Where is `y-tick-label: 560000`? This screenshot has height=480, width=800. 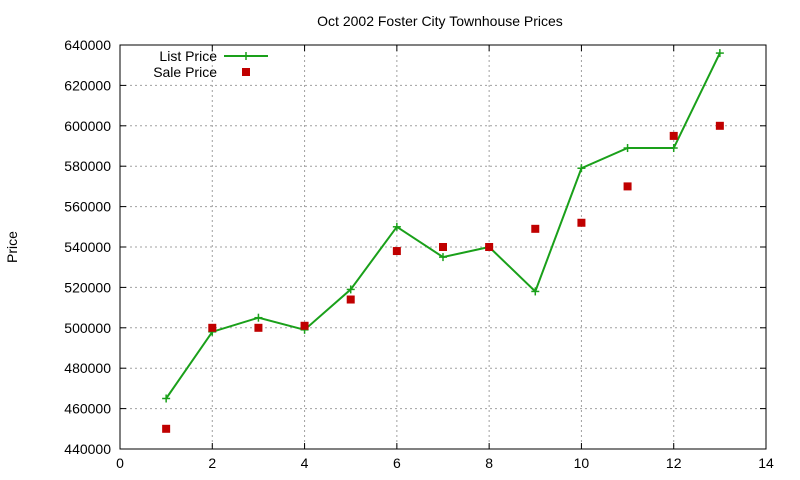 y-tick-label: 560000 is located at coordinates (87, 207).